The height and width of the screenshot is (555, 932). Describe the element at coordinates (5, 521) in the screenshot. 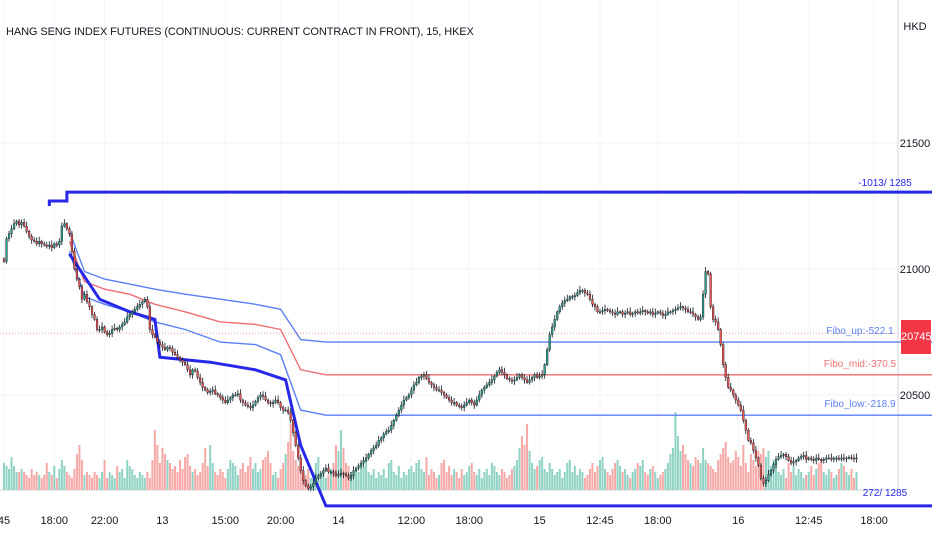

I see `x-tick-label: 45` at that location.